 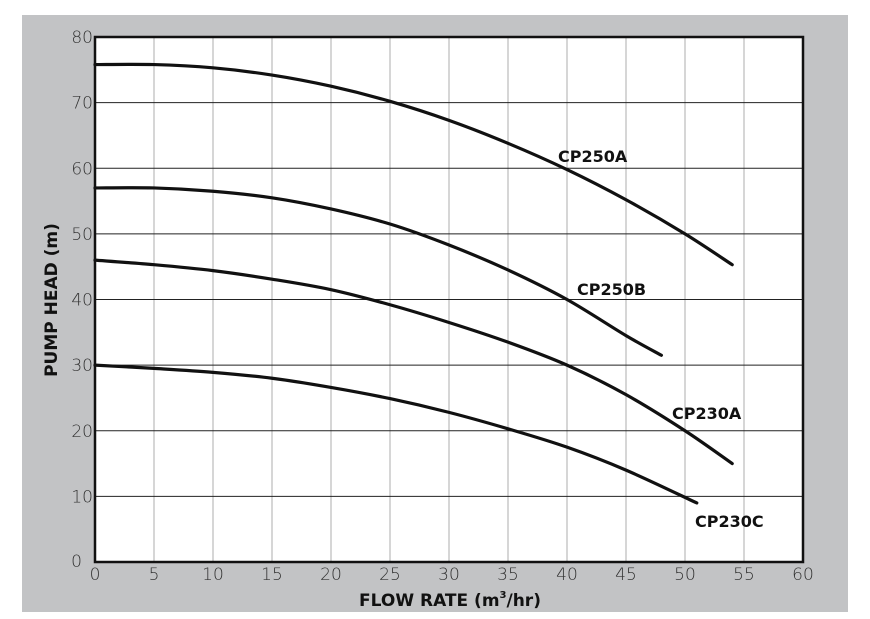 I want to click on x-tick-label: 15, so click(x=272, y=575).